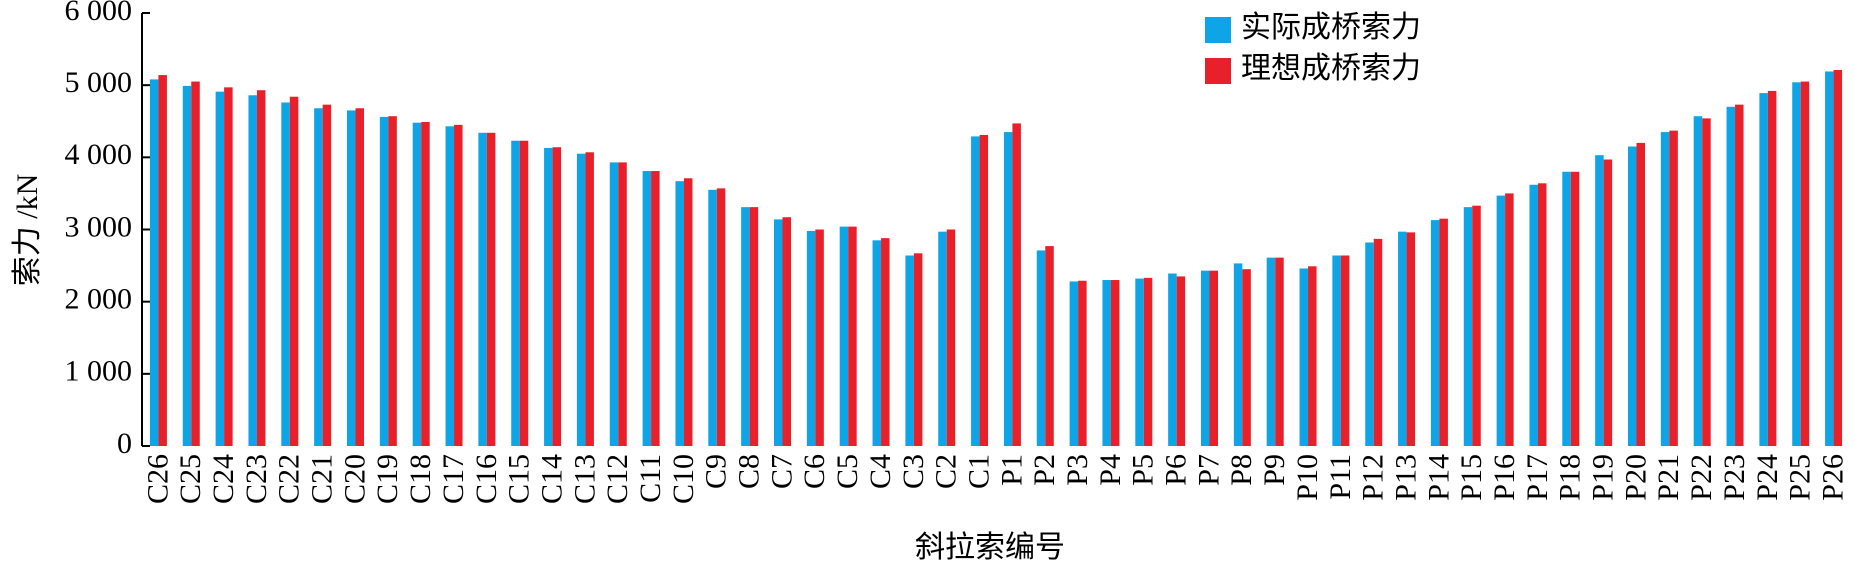 Image resolution: width=1854 pixels, height=567 pixels. Describe the element at coordinates (880, 471) in the screenshot. I see `x-tick-label: C4` at that location.